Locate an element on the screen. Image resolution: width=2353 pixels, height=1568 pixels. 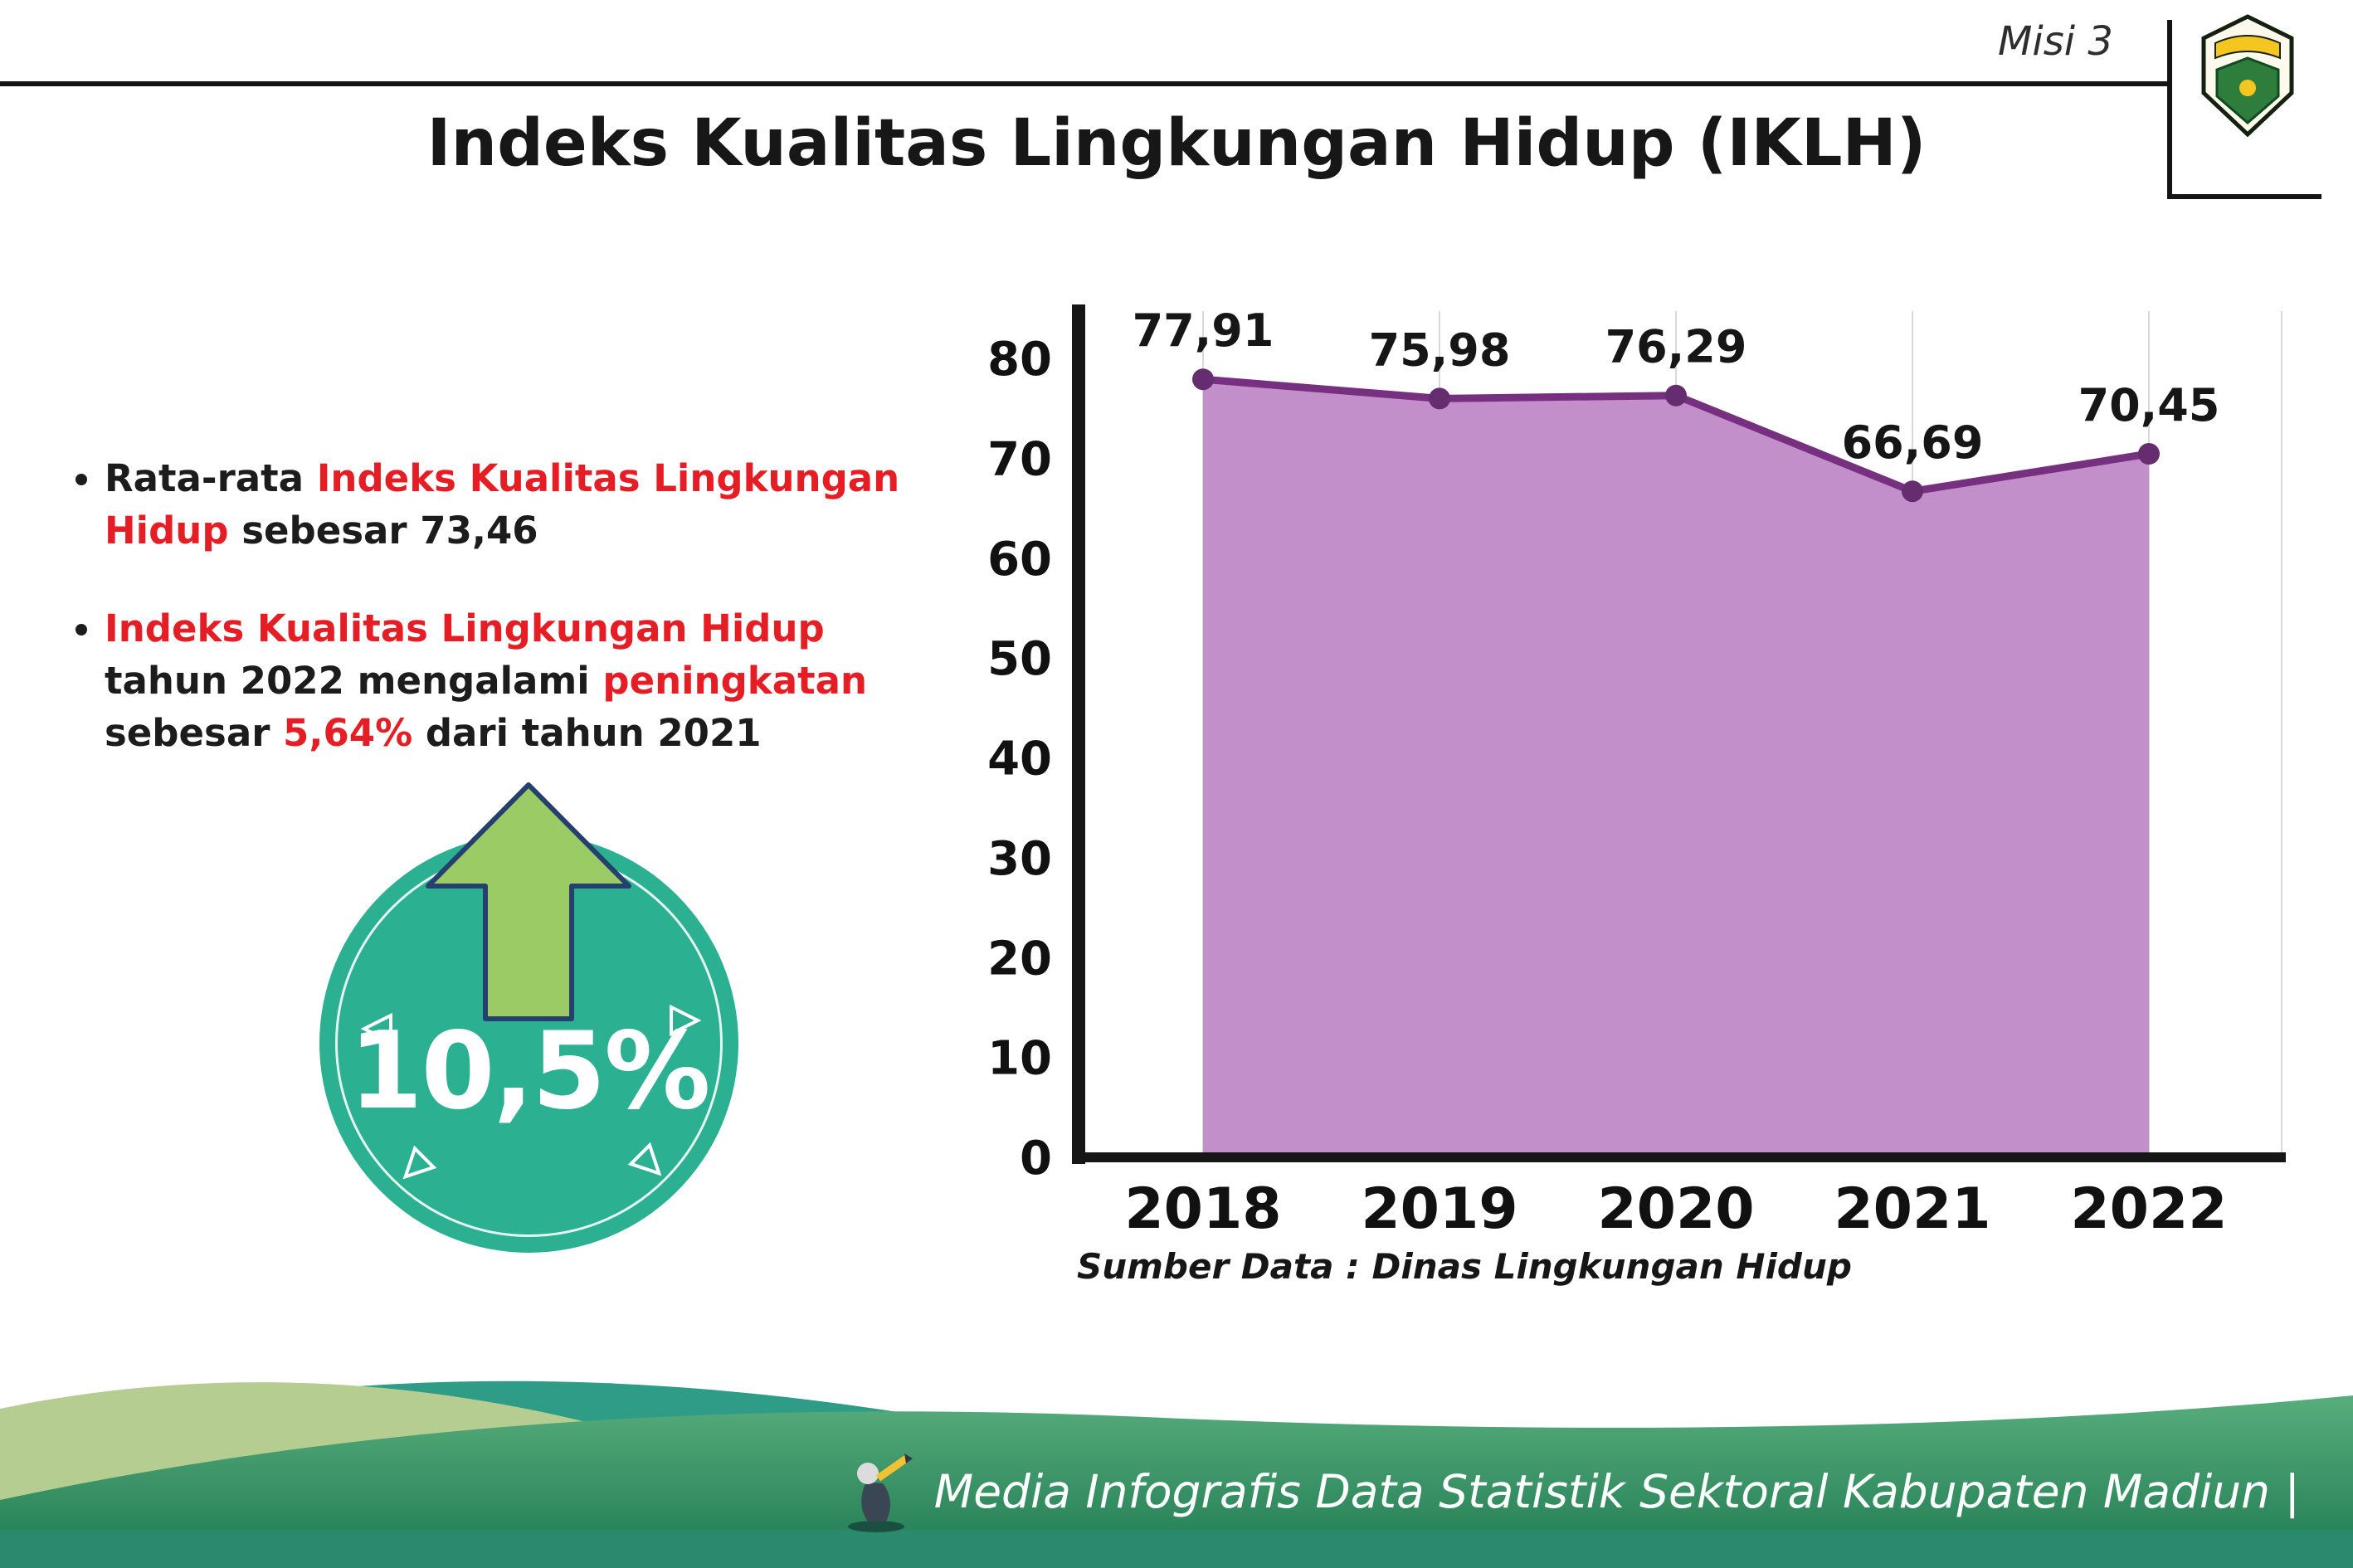
footer-waves is located at coordinates (1176, 1474).